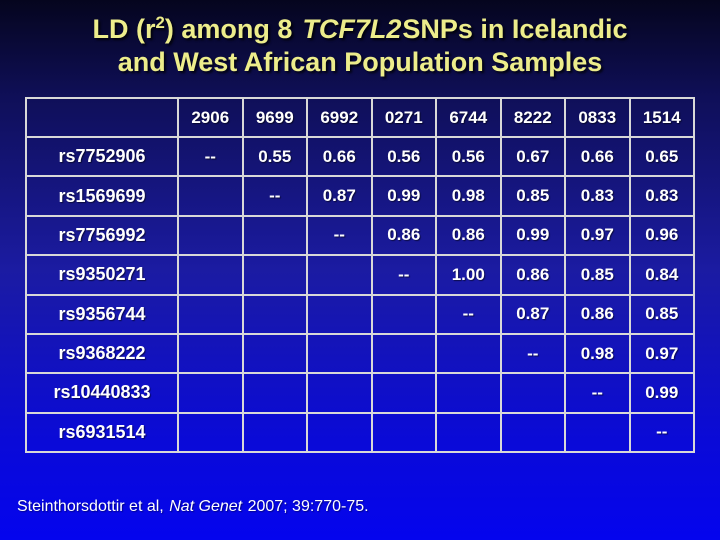 This screenshot has width=720, height=540. Describe the element at coordinates (339, 117) in the screenshot. I see `table-header-cell: 6992` at that location.